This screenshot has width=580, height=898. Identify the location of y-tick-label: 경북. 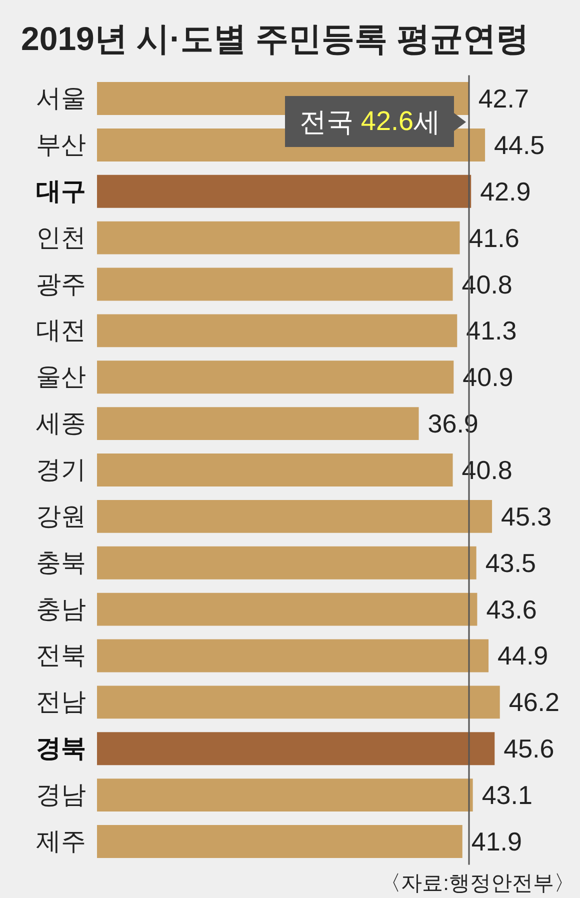
(61, 748).